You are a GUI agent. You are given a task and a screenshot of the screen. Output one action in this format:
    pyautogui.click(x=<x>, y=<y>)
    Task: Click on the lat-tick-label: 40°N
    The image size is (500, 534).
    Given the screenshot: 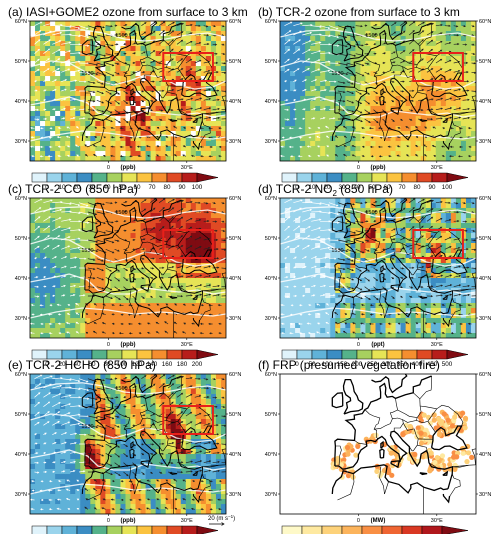 What is the action you would take?
    pyautogui.click(x=271, y=102)
    